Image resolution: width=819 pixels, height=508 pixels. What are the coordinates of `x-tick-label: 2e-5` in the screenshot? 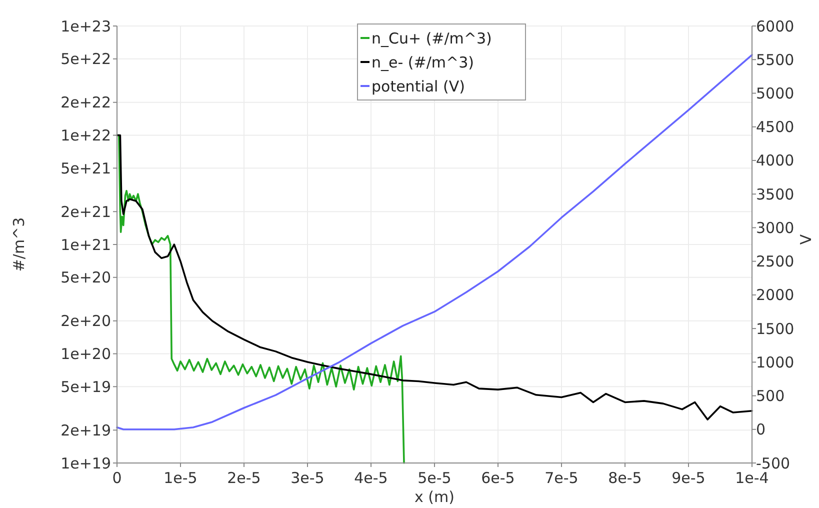 It's located at (244, 478).